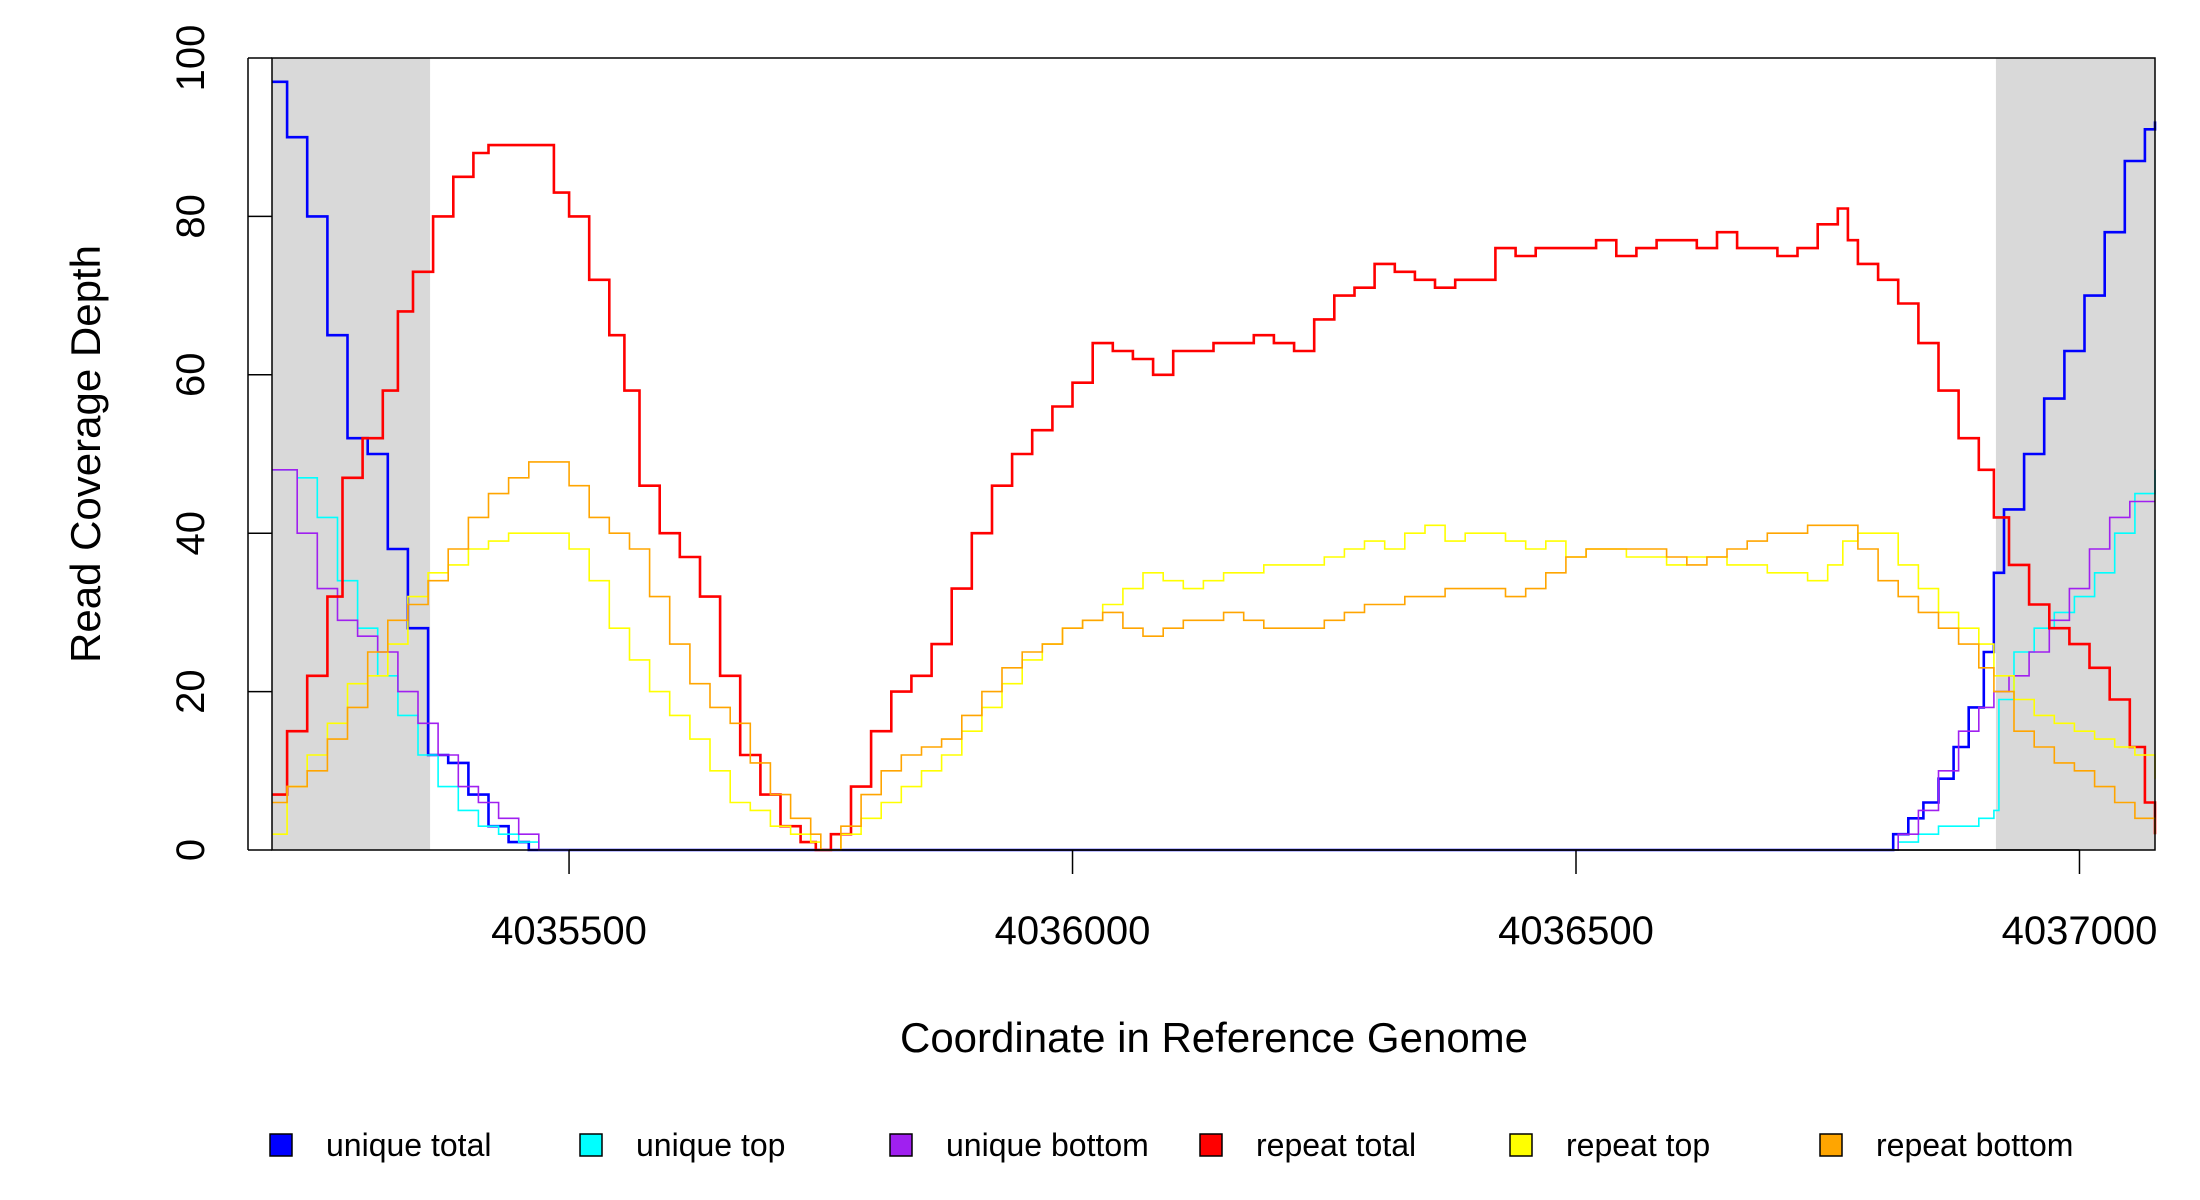 This screenshot has width=2200, height=1200. What do you see at coordinates (1047, 1145) in the screenshot?
I see `legend-label-unique-bottom: unique bottom` at bounding box center [1047, 1145].